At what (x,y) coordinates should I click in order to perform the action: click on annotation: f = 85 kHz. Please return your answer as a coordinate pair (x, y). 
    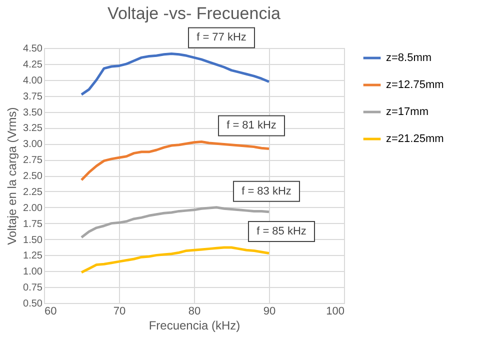
    Looking at the image, I should click on (281, 232).